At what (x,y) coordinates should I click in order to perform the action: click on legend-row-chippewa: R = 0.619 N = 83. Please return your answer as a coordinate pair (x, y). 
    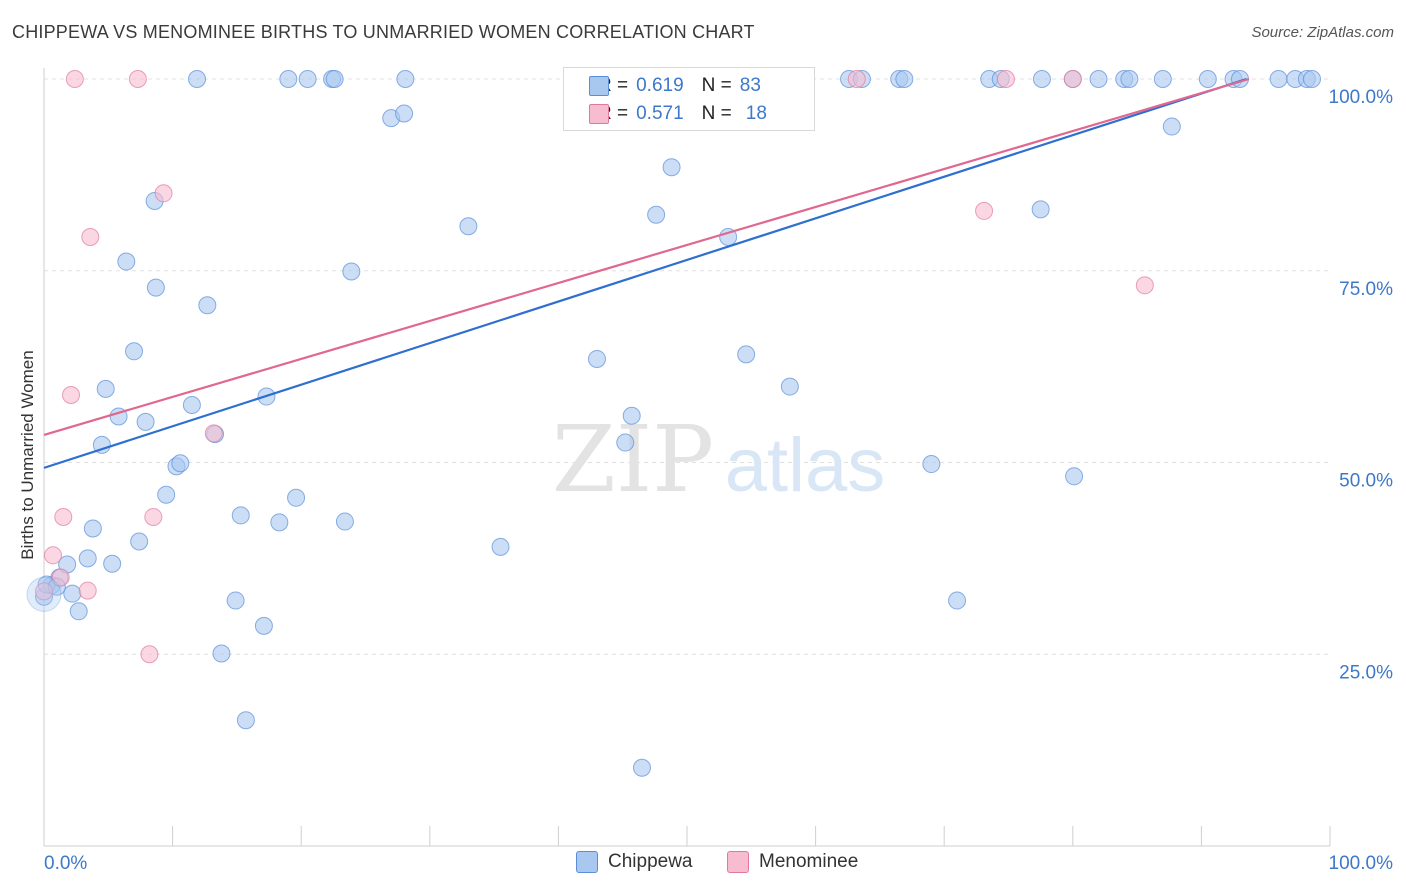
    Looking at the image, I should click on (675, 86).